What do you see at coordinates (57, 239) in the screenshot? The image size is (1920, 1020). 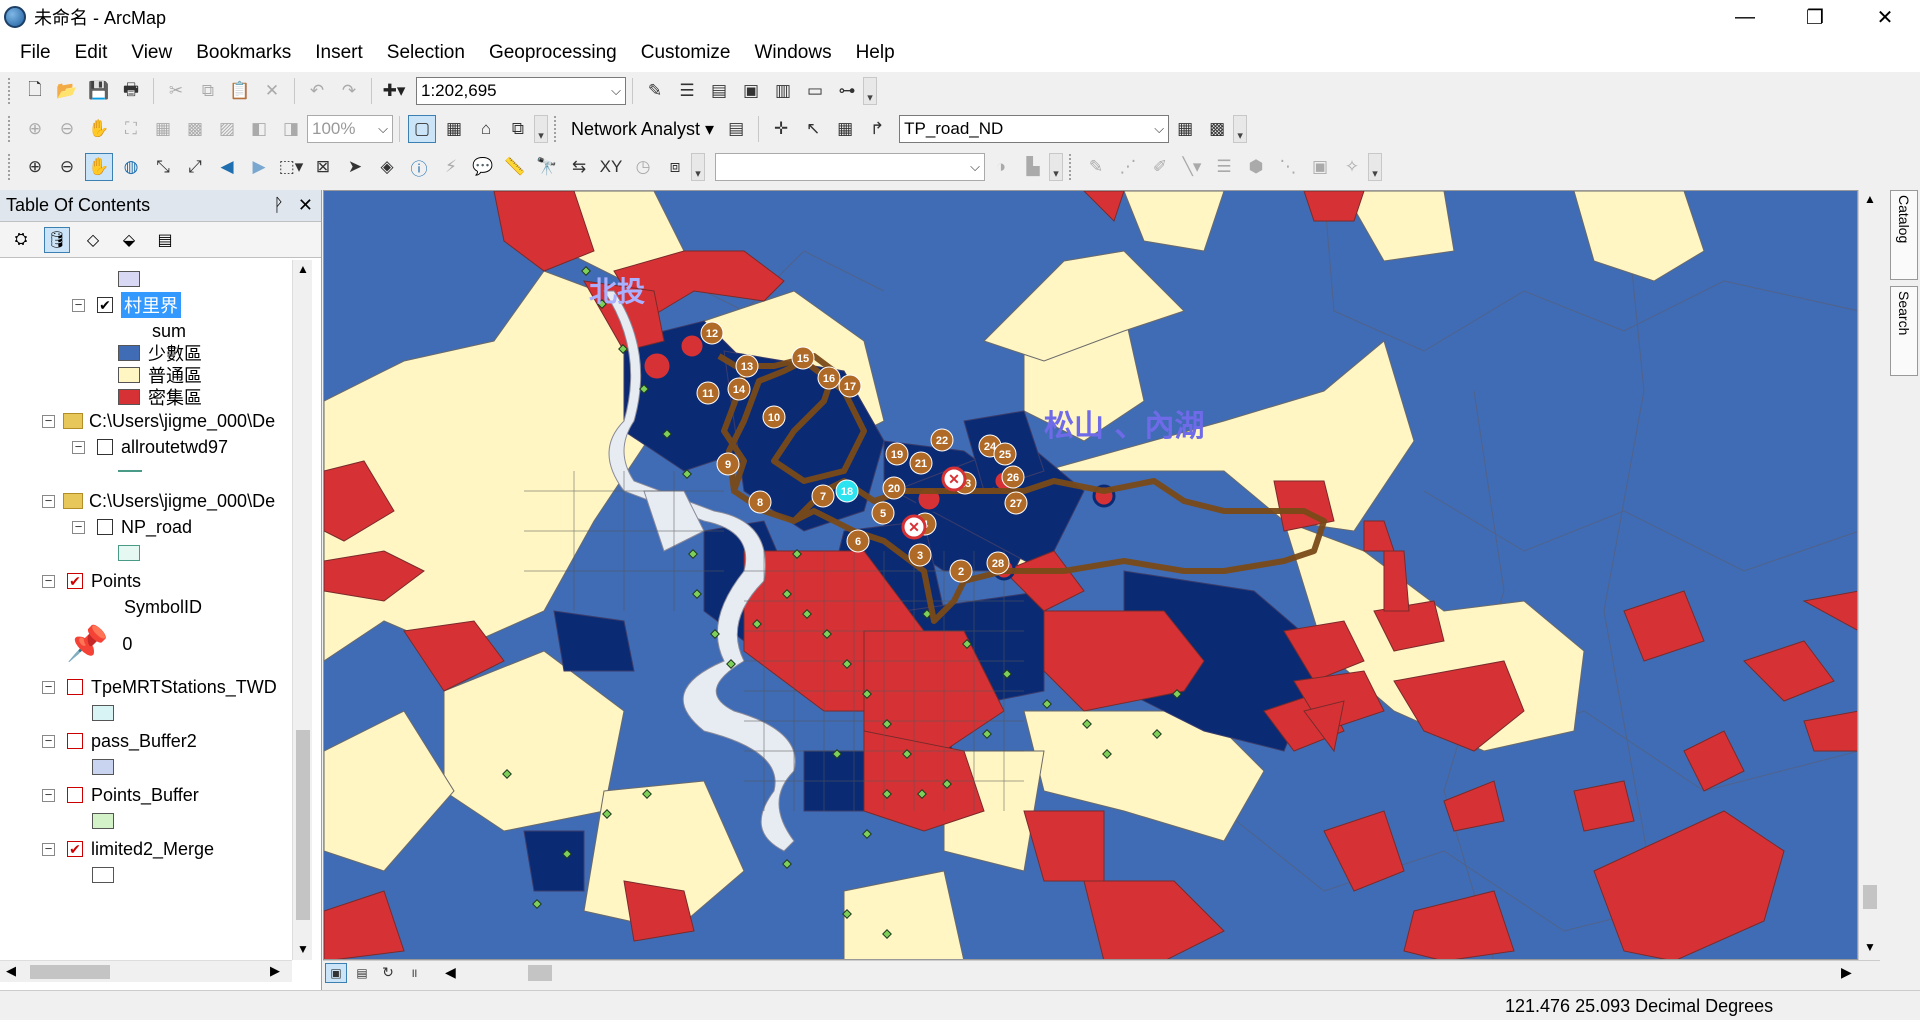 I see `list-by-source-icon: 🛢` at bounding box center [57, 239].